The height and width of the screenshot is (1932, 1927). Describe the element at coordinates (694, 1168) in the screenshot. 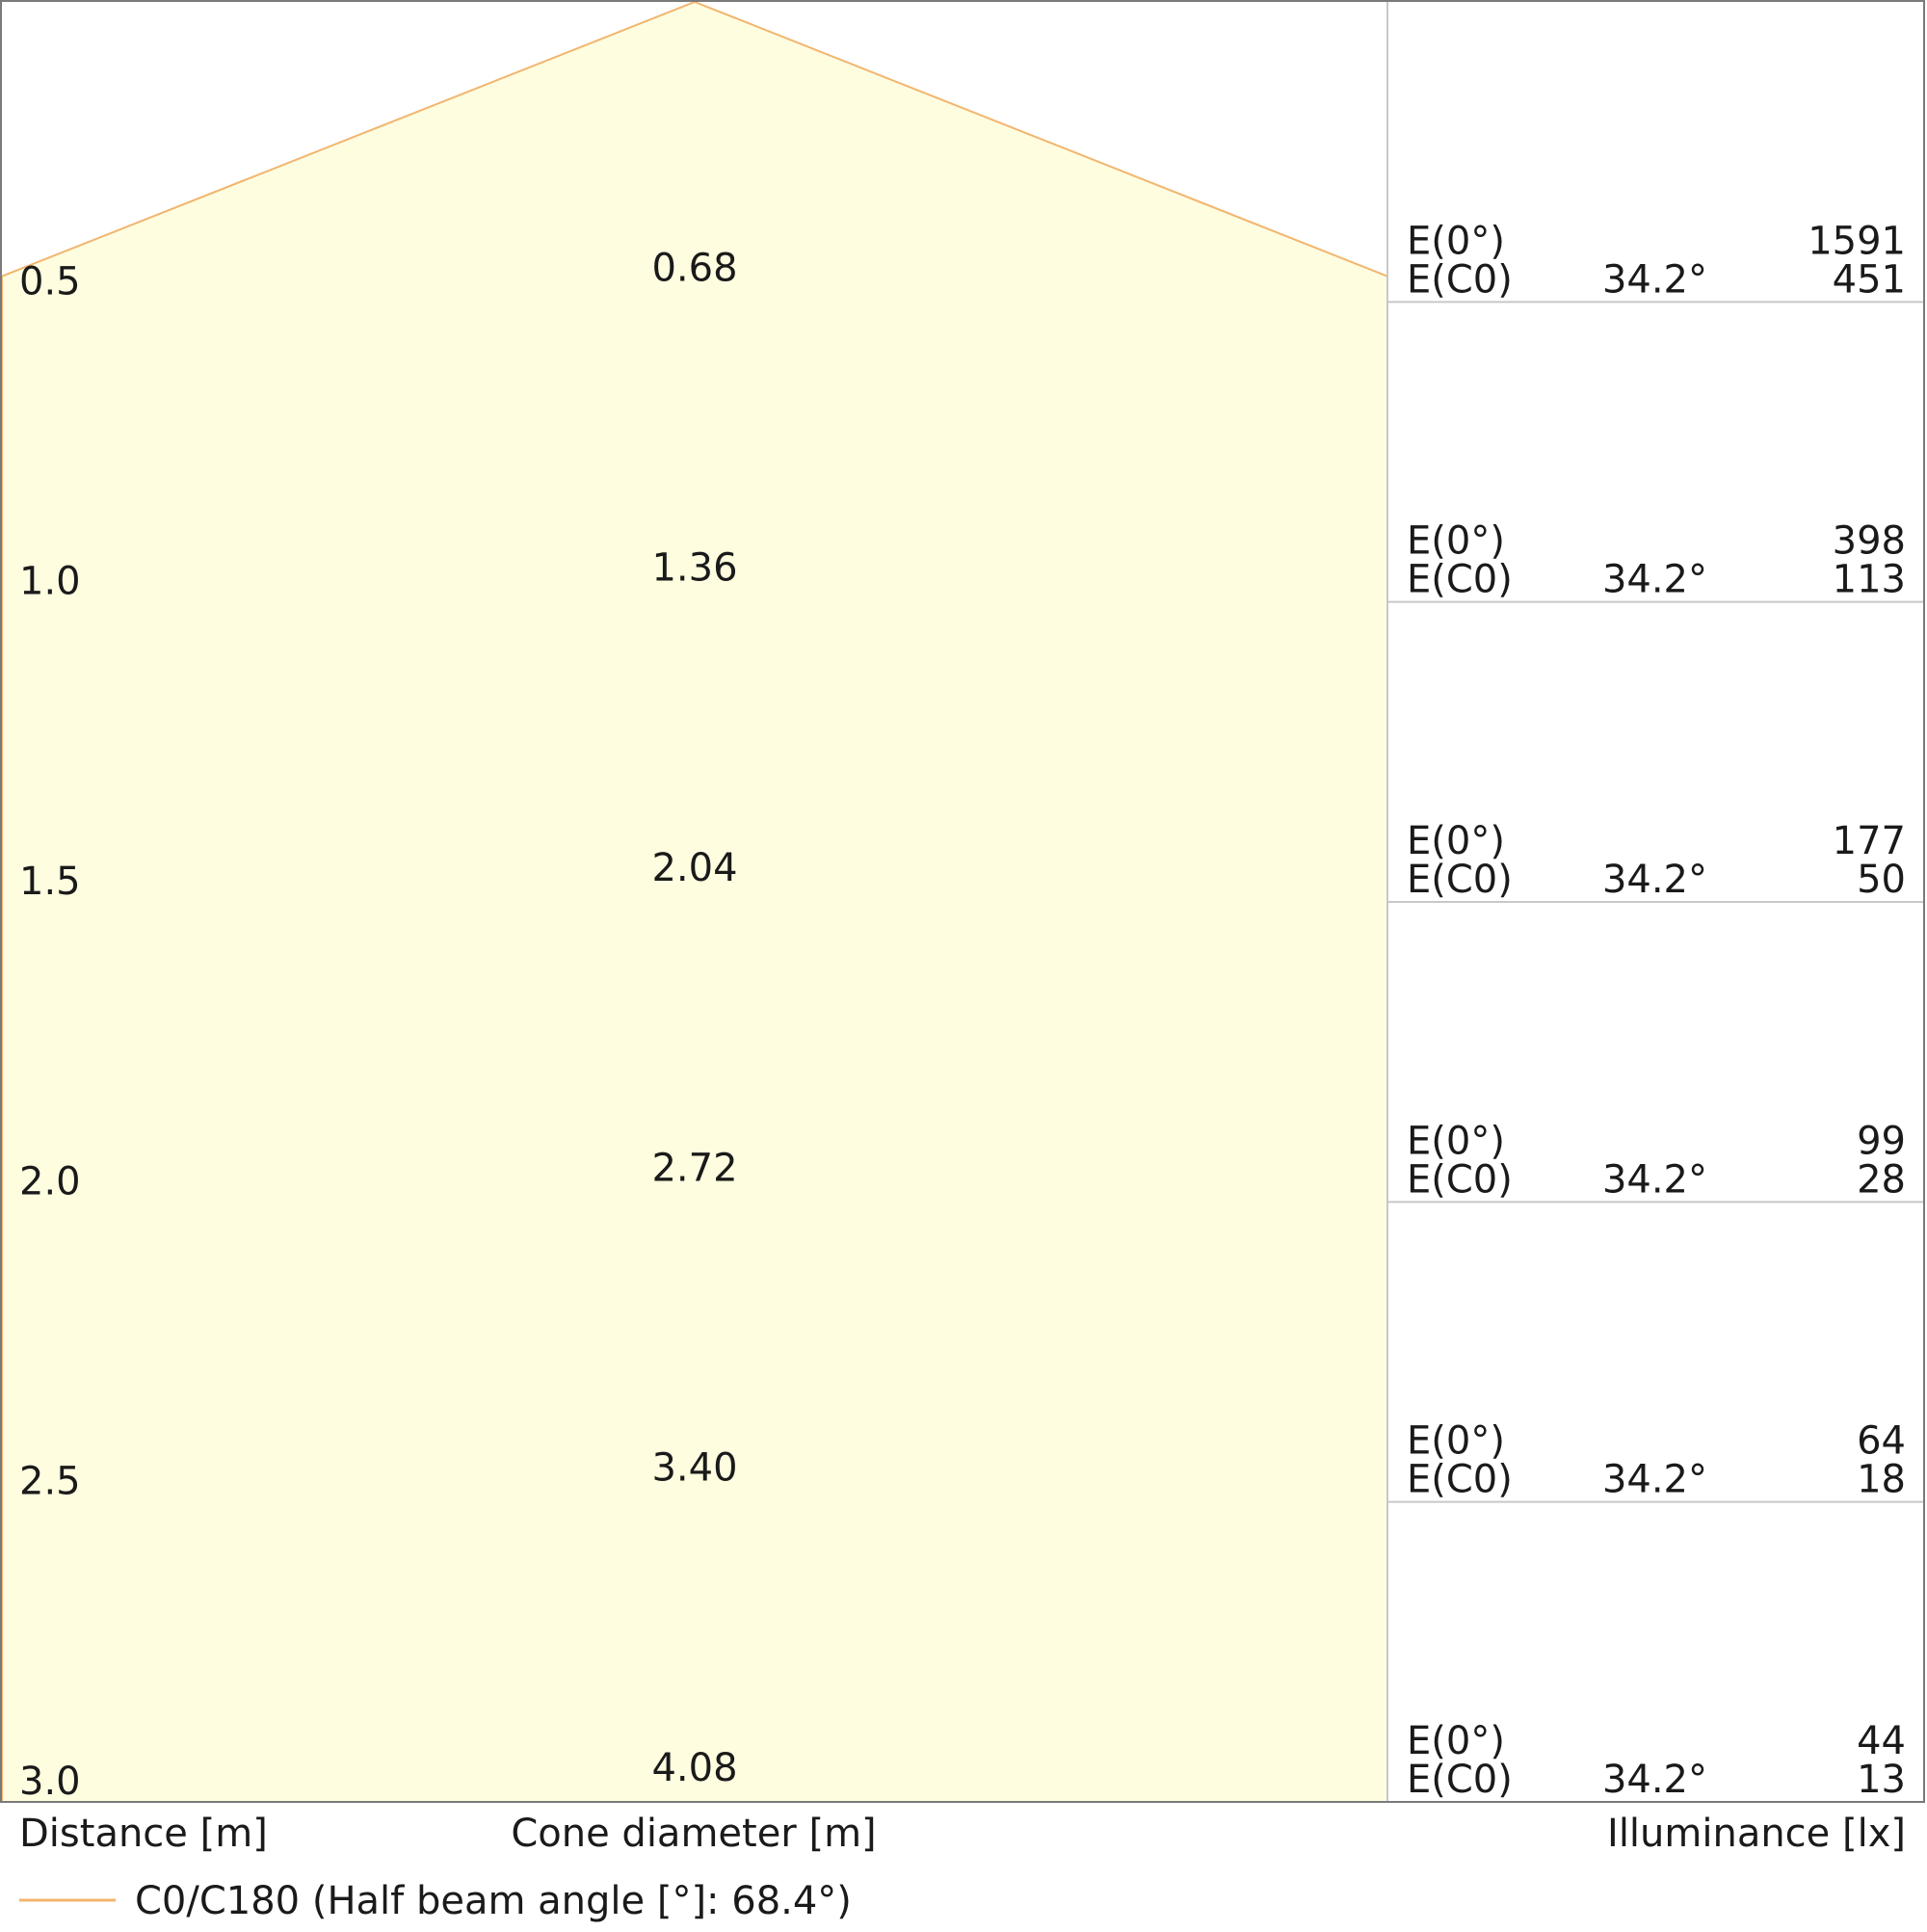

I see `diameter-label: 2.72` at that location.